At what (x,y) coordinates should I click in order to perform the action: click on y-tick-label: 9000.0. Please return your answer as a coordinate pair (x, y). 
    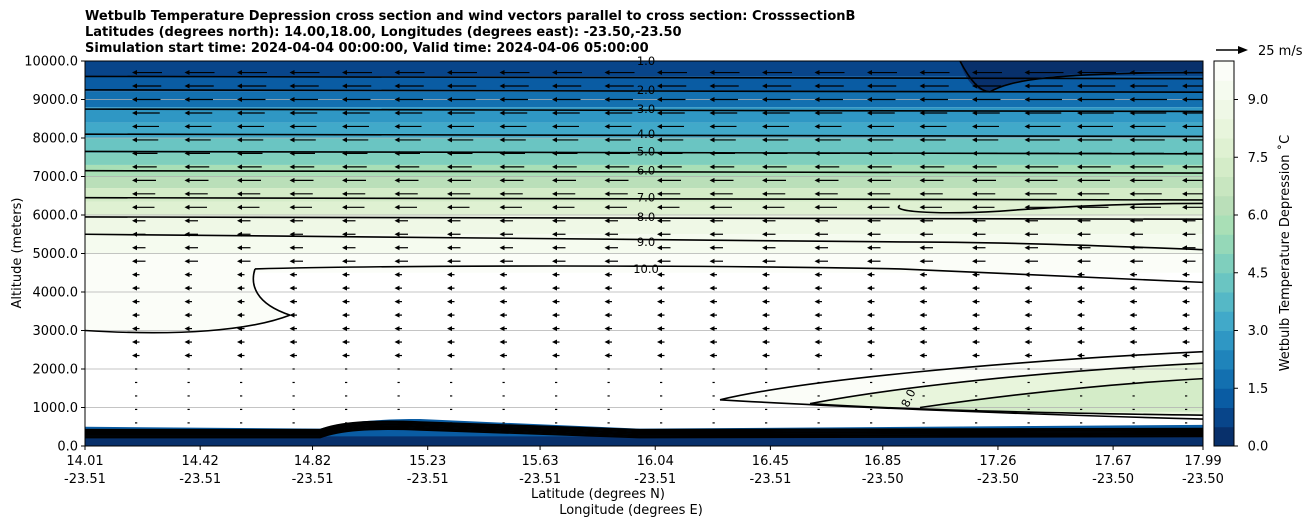
    Looking at the image, I should click on (56, 100).